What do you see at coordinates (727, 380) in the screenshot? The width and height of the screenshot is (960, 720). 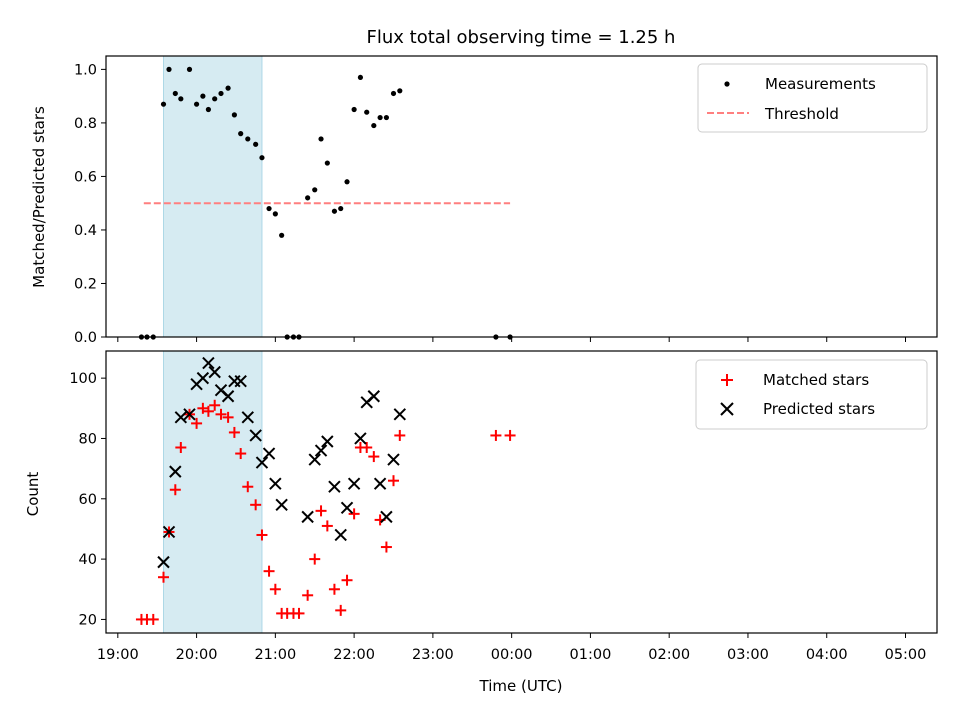 I see `legend-matched-marker` at bounding box center [727, 380].